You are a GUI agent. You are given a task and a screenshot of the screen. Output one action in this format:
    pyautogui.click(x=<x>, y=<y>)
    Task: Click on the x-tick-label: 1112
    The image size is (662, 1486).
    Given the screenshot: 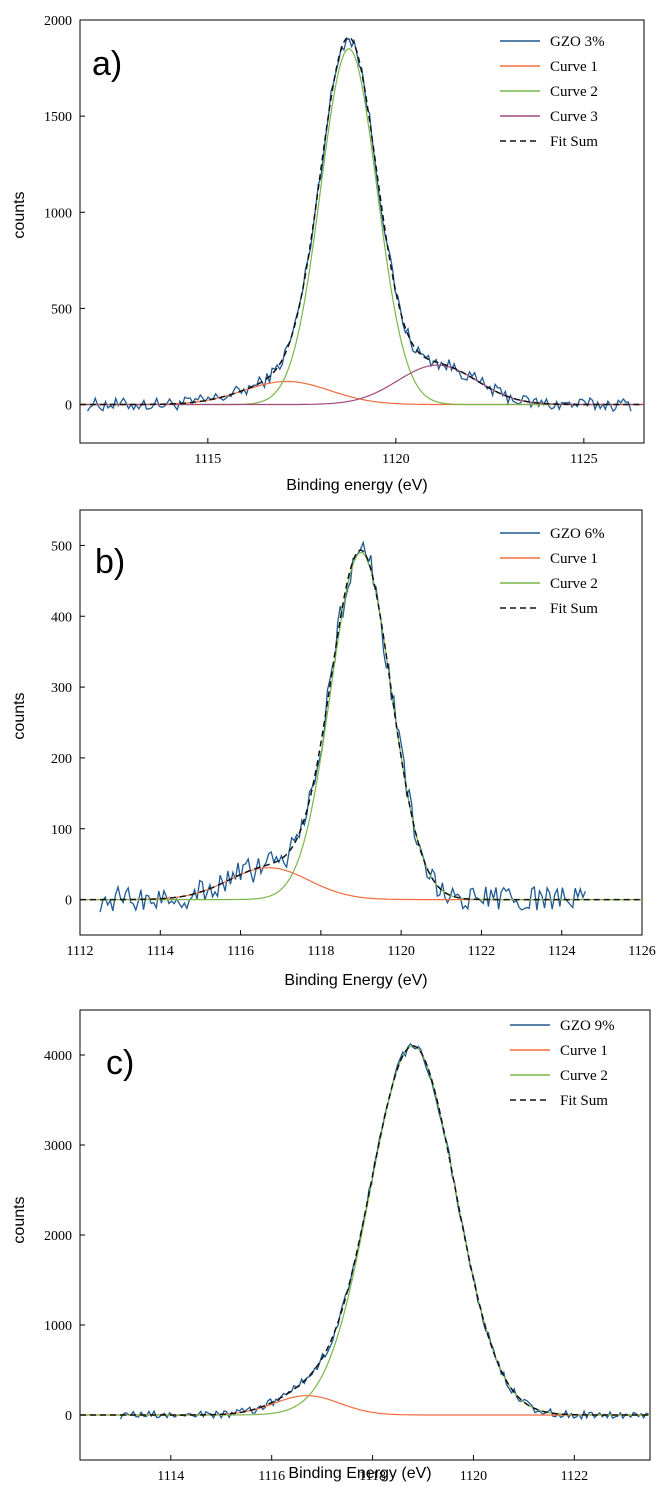 What is the action you would take?
    pyautogui.click(x=80, y=951)
    